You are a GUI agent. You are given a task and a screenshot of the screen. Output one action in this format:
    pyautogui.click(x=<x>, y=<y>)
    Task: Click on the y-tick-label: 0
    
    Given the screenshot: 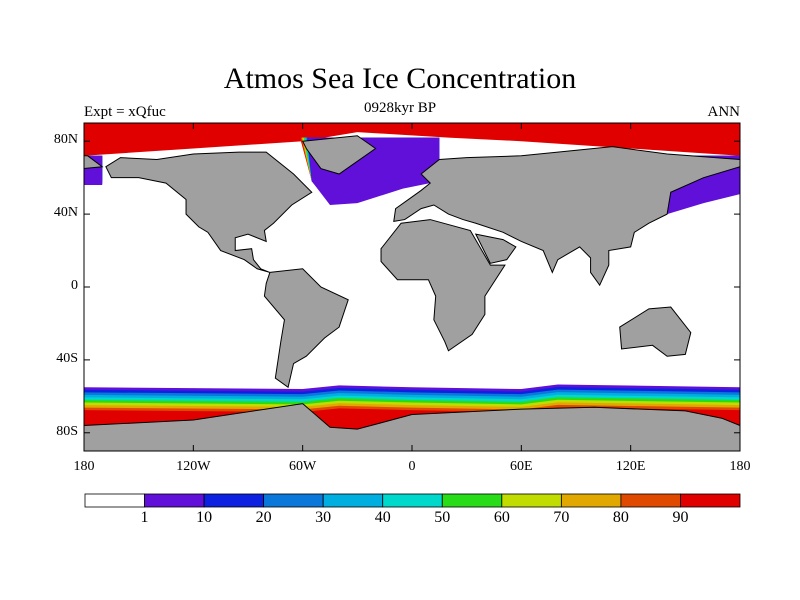 What is the action you would take?
    pyautogui.click(x=74, y=285)
    